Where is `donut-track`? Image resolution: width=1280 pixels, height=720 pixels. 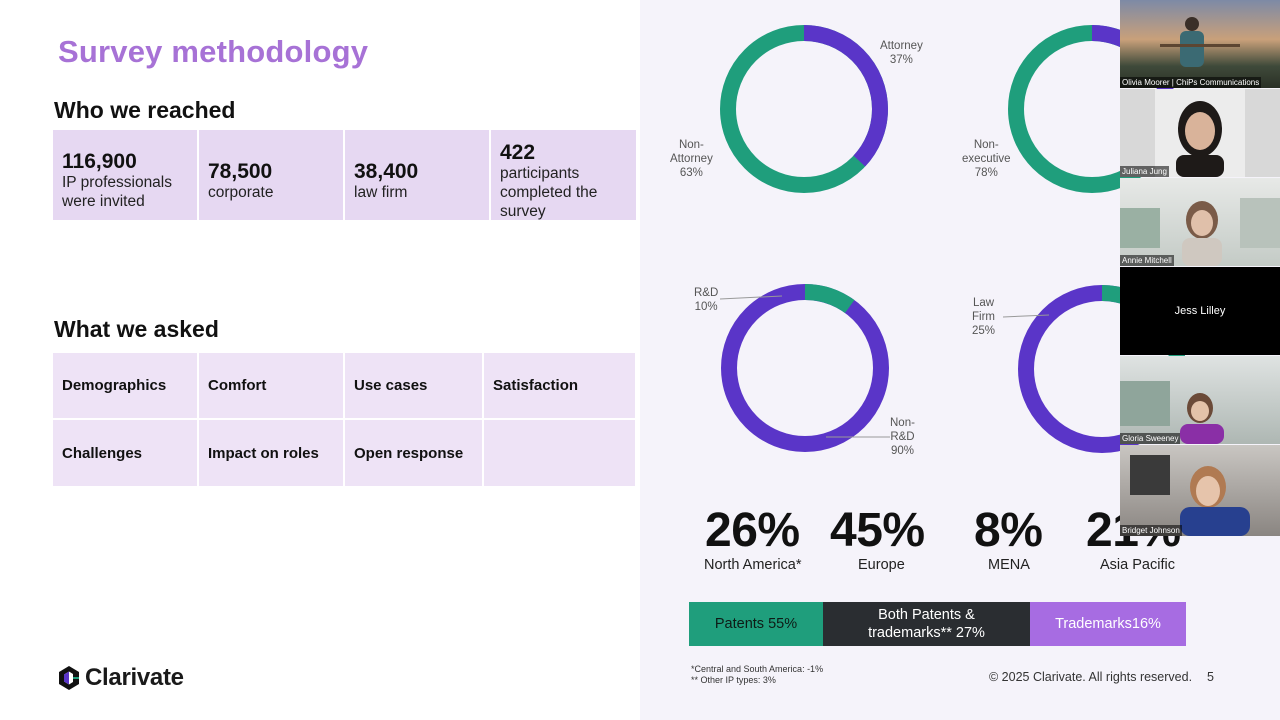
donut-track is located at coordinates (805, 368).